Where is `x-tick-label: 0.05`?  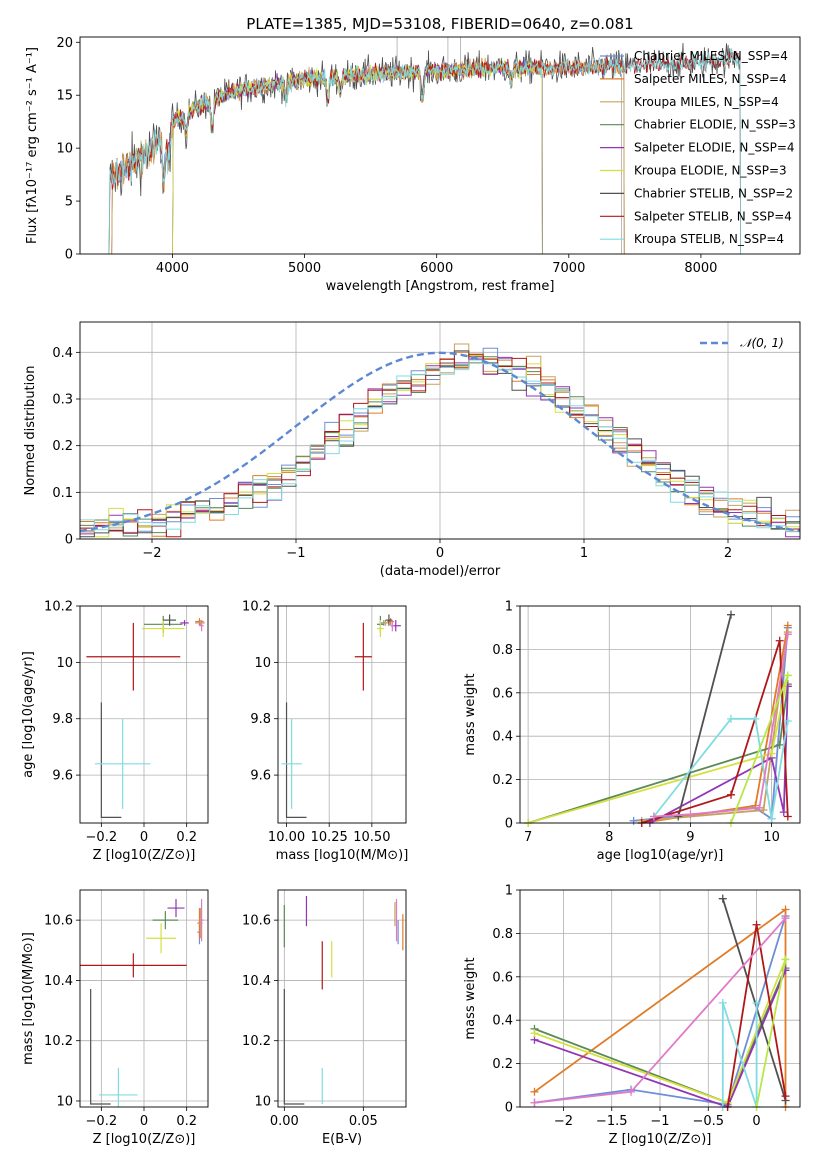
x-tick-label: 0.05 is located at coordinates (363, 1121).